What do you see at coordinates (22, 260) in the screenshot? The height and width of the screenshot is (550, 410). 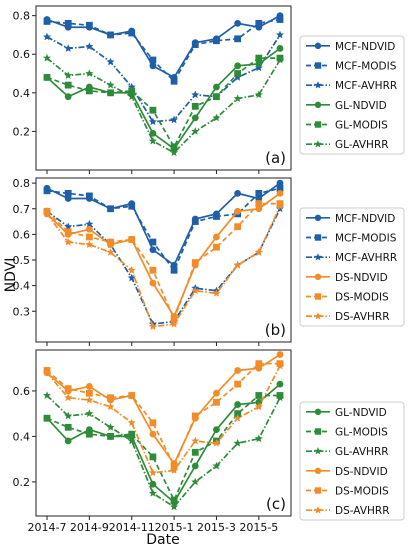 I see `y-tick-label: 0.5` at bounding box center [22, 260].